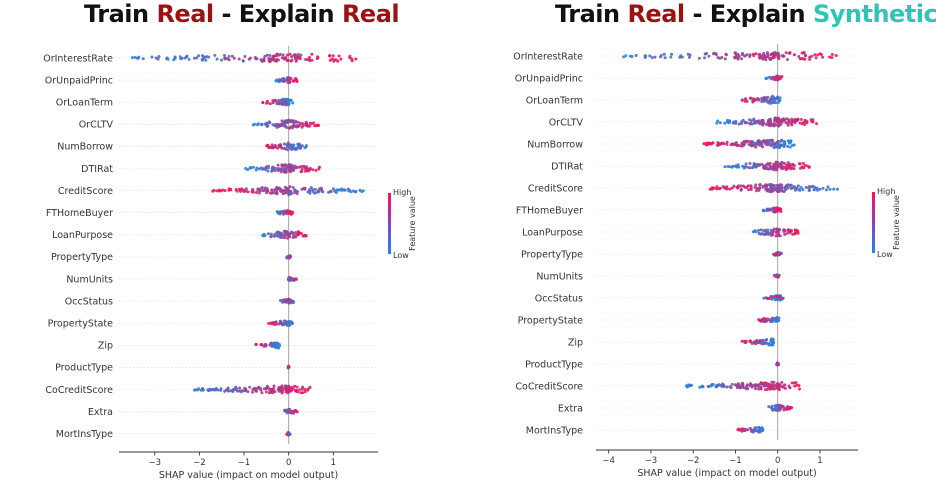 The width and height of the screenshot is (936, 488). I want to click on x-tick-label: −3, so click(154, 463).